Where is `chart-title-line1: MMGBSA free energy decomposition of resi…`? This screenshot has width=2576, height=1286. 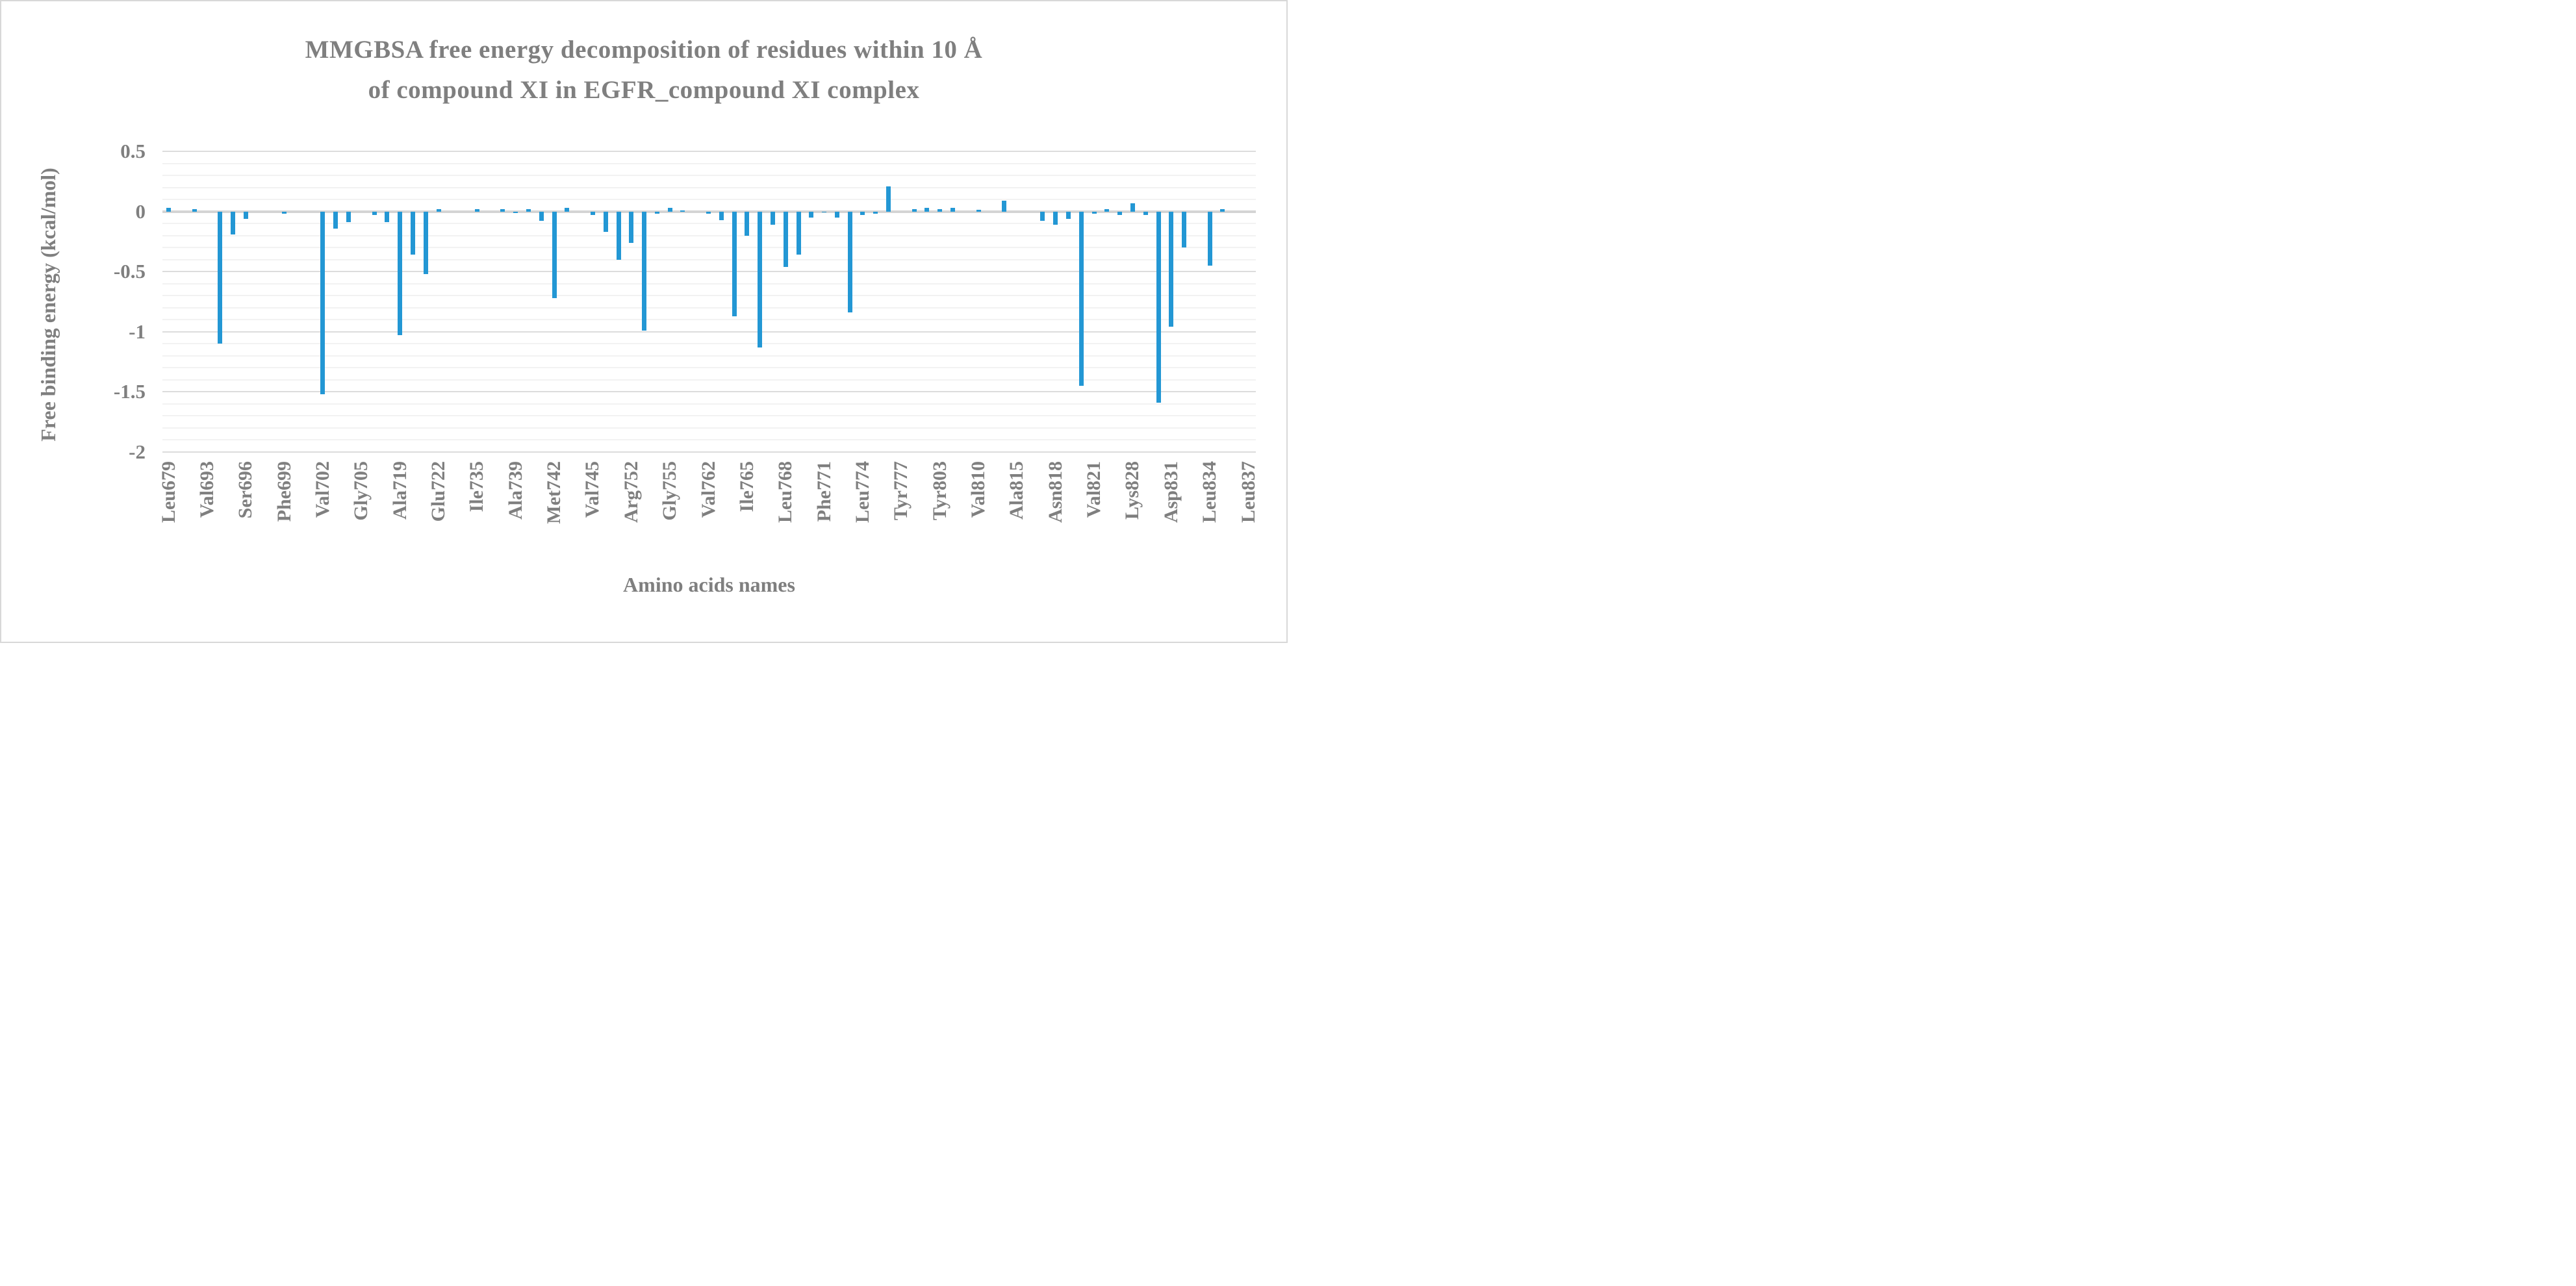 chart-title-line1: MMGBSA free energy decomposition of resi… is located at coordinates (644, 50).